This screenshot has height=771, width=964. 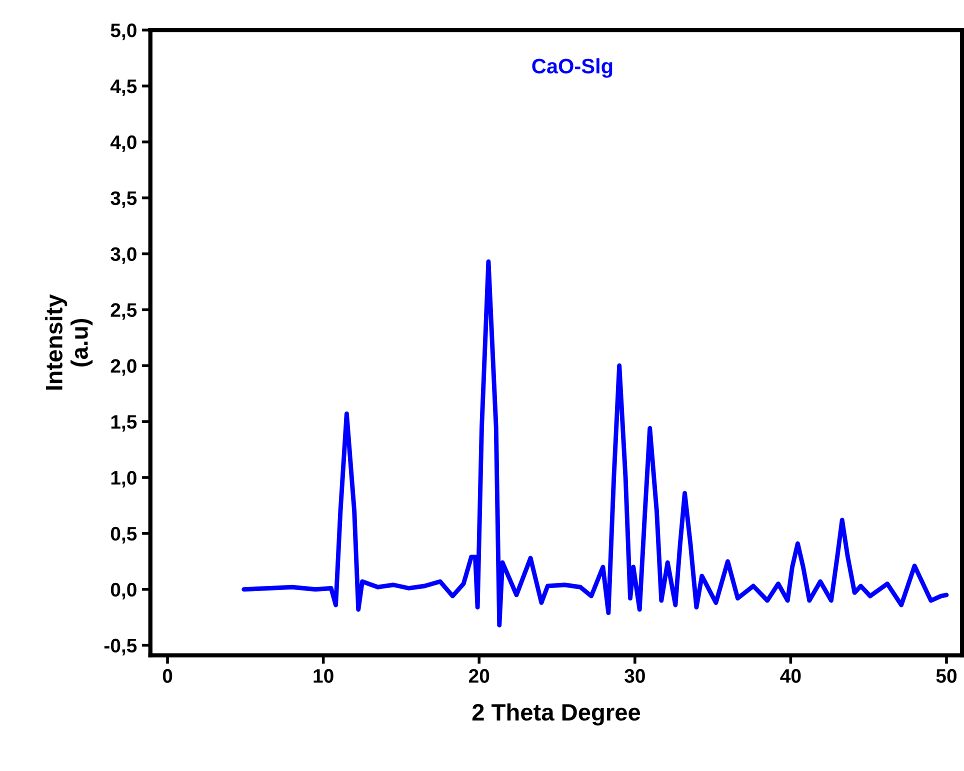 I want to click on y-tick-label: 2,0, so click(x=123, y=367).